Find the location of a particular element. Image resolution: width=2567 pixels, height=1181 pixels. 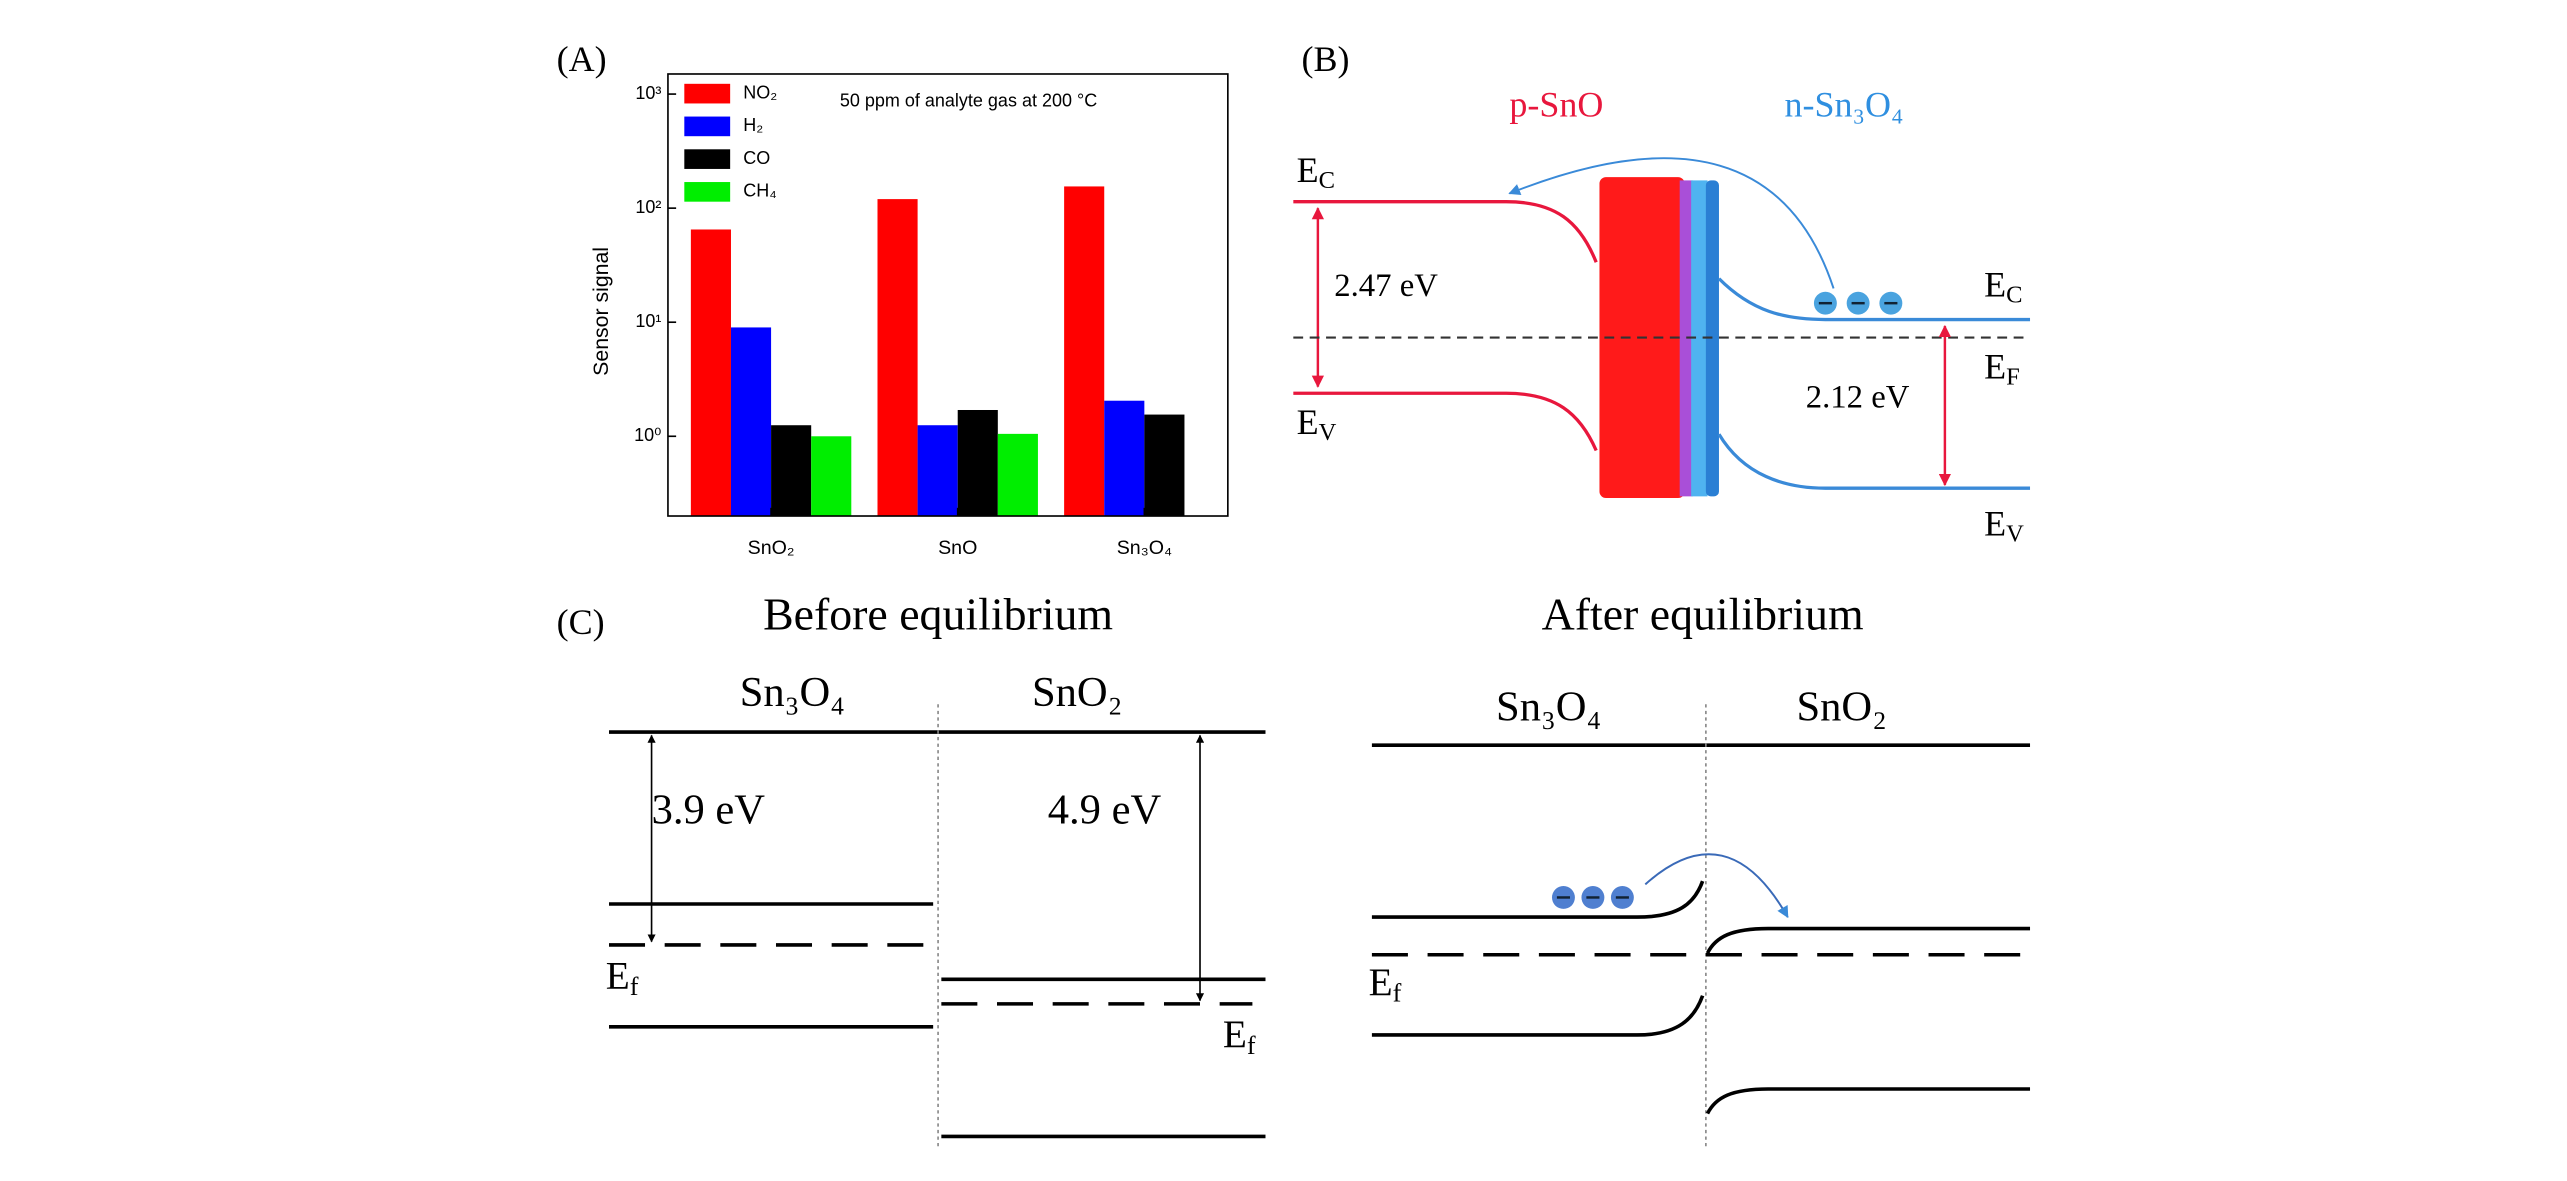

y-tick-label: 10³ is located at coordinates (648, 93).